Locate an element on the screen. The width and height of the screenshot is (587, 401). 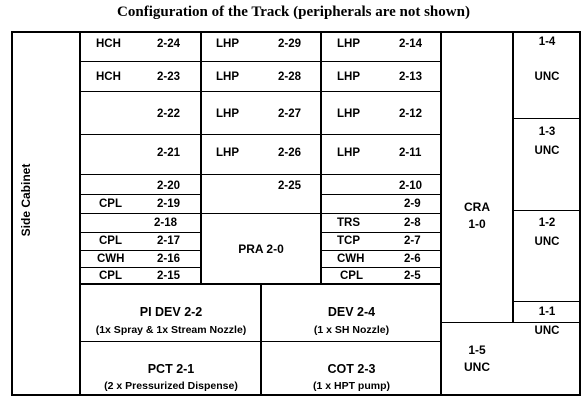
module-number: 2-25 is located at coordinates (290, 186).